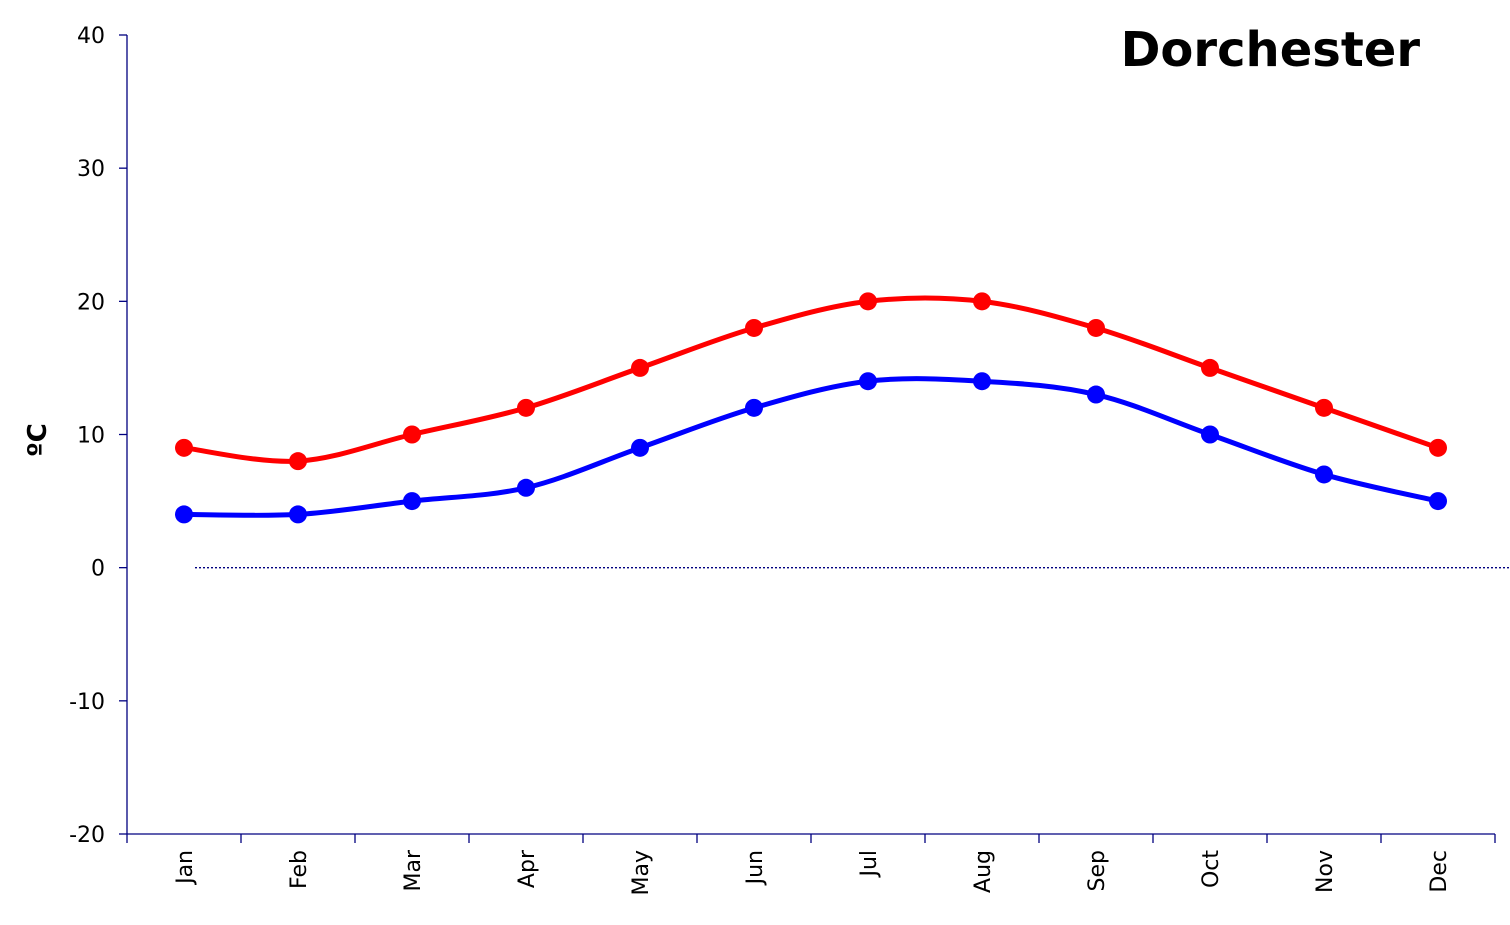 This screenshot has height=925, width=1510. Describe the element at coordinates (1271, 50) in the screenshot. I see `chart-title: Dorchester` at that location.